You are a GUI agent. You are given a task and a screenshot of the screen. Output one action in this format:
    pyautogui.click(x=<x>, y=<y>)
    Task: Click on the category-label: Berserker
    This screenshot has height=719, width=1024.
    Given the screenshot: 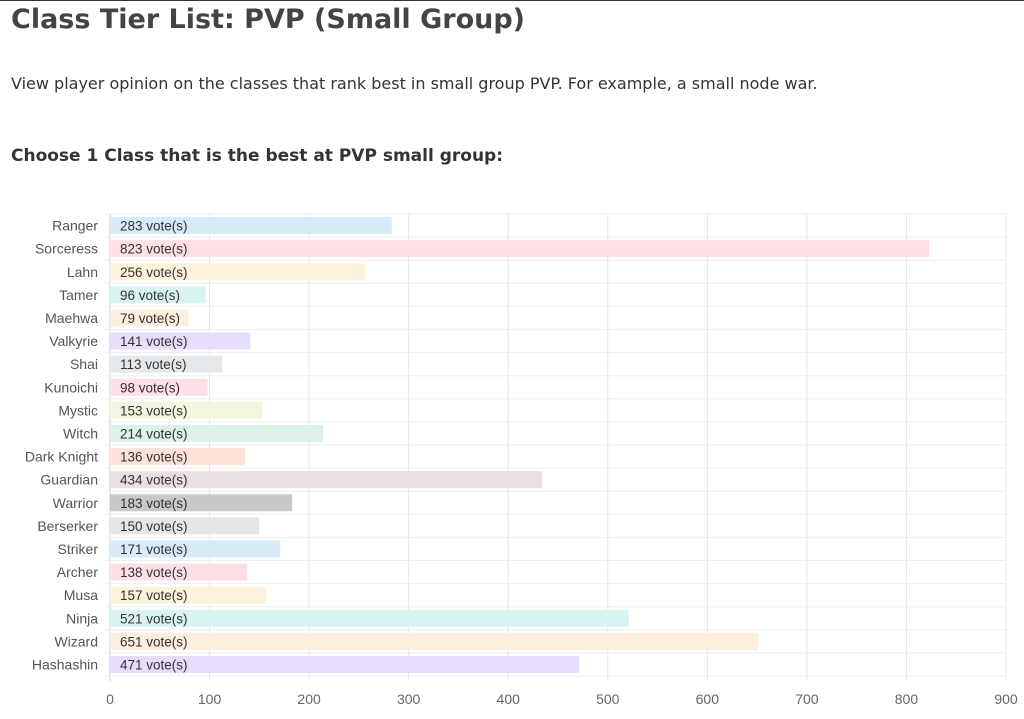 What is the action you would take?
    pyautogui.click(x=67, y=526)
    